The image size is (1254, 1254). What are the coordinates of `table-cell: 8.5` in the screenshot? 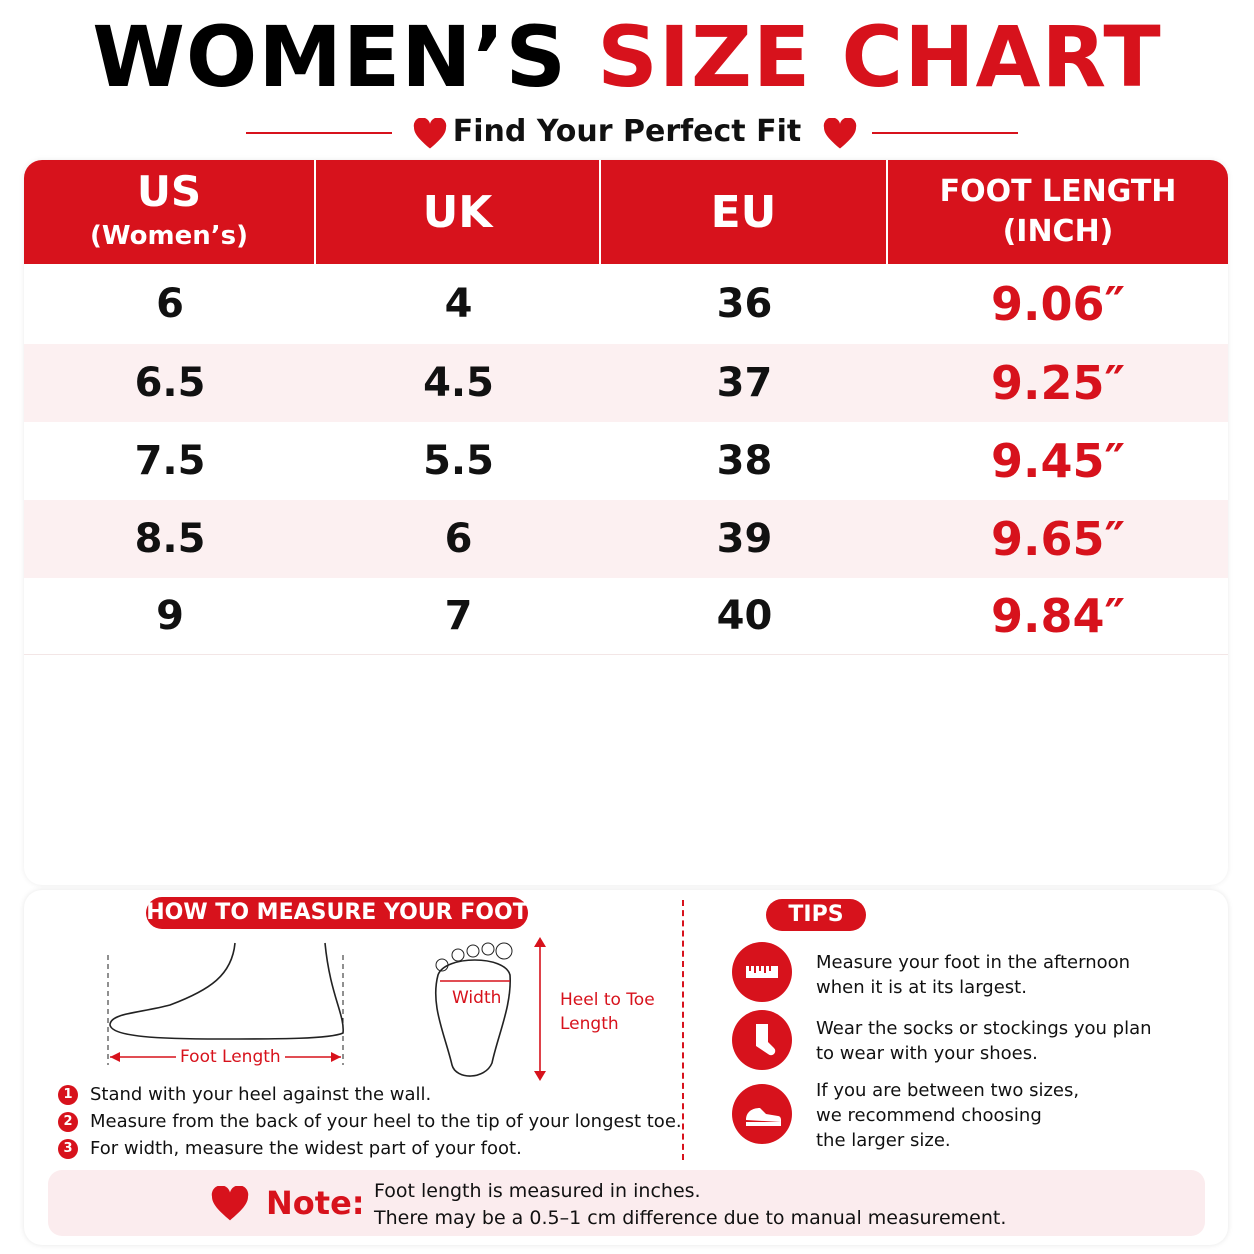 It's located at (170, 539).